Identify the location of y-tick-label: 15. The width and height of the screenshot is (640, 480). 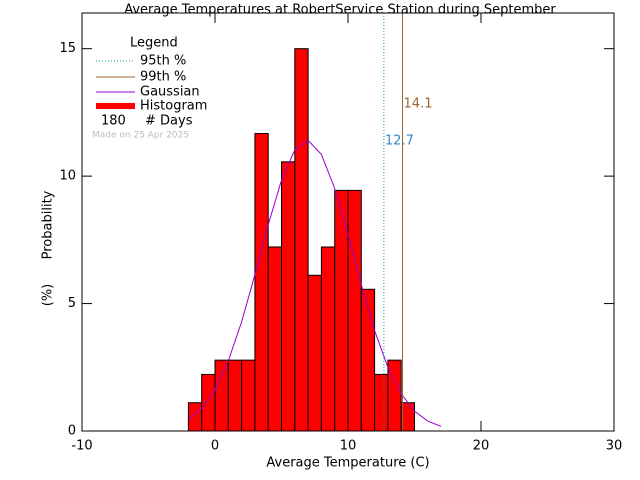
(67, 48).